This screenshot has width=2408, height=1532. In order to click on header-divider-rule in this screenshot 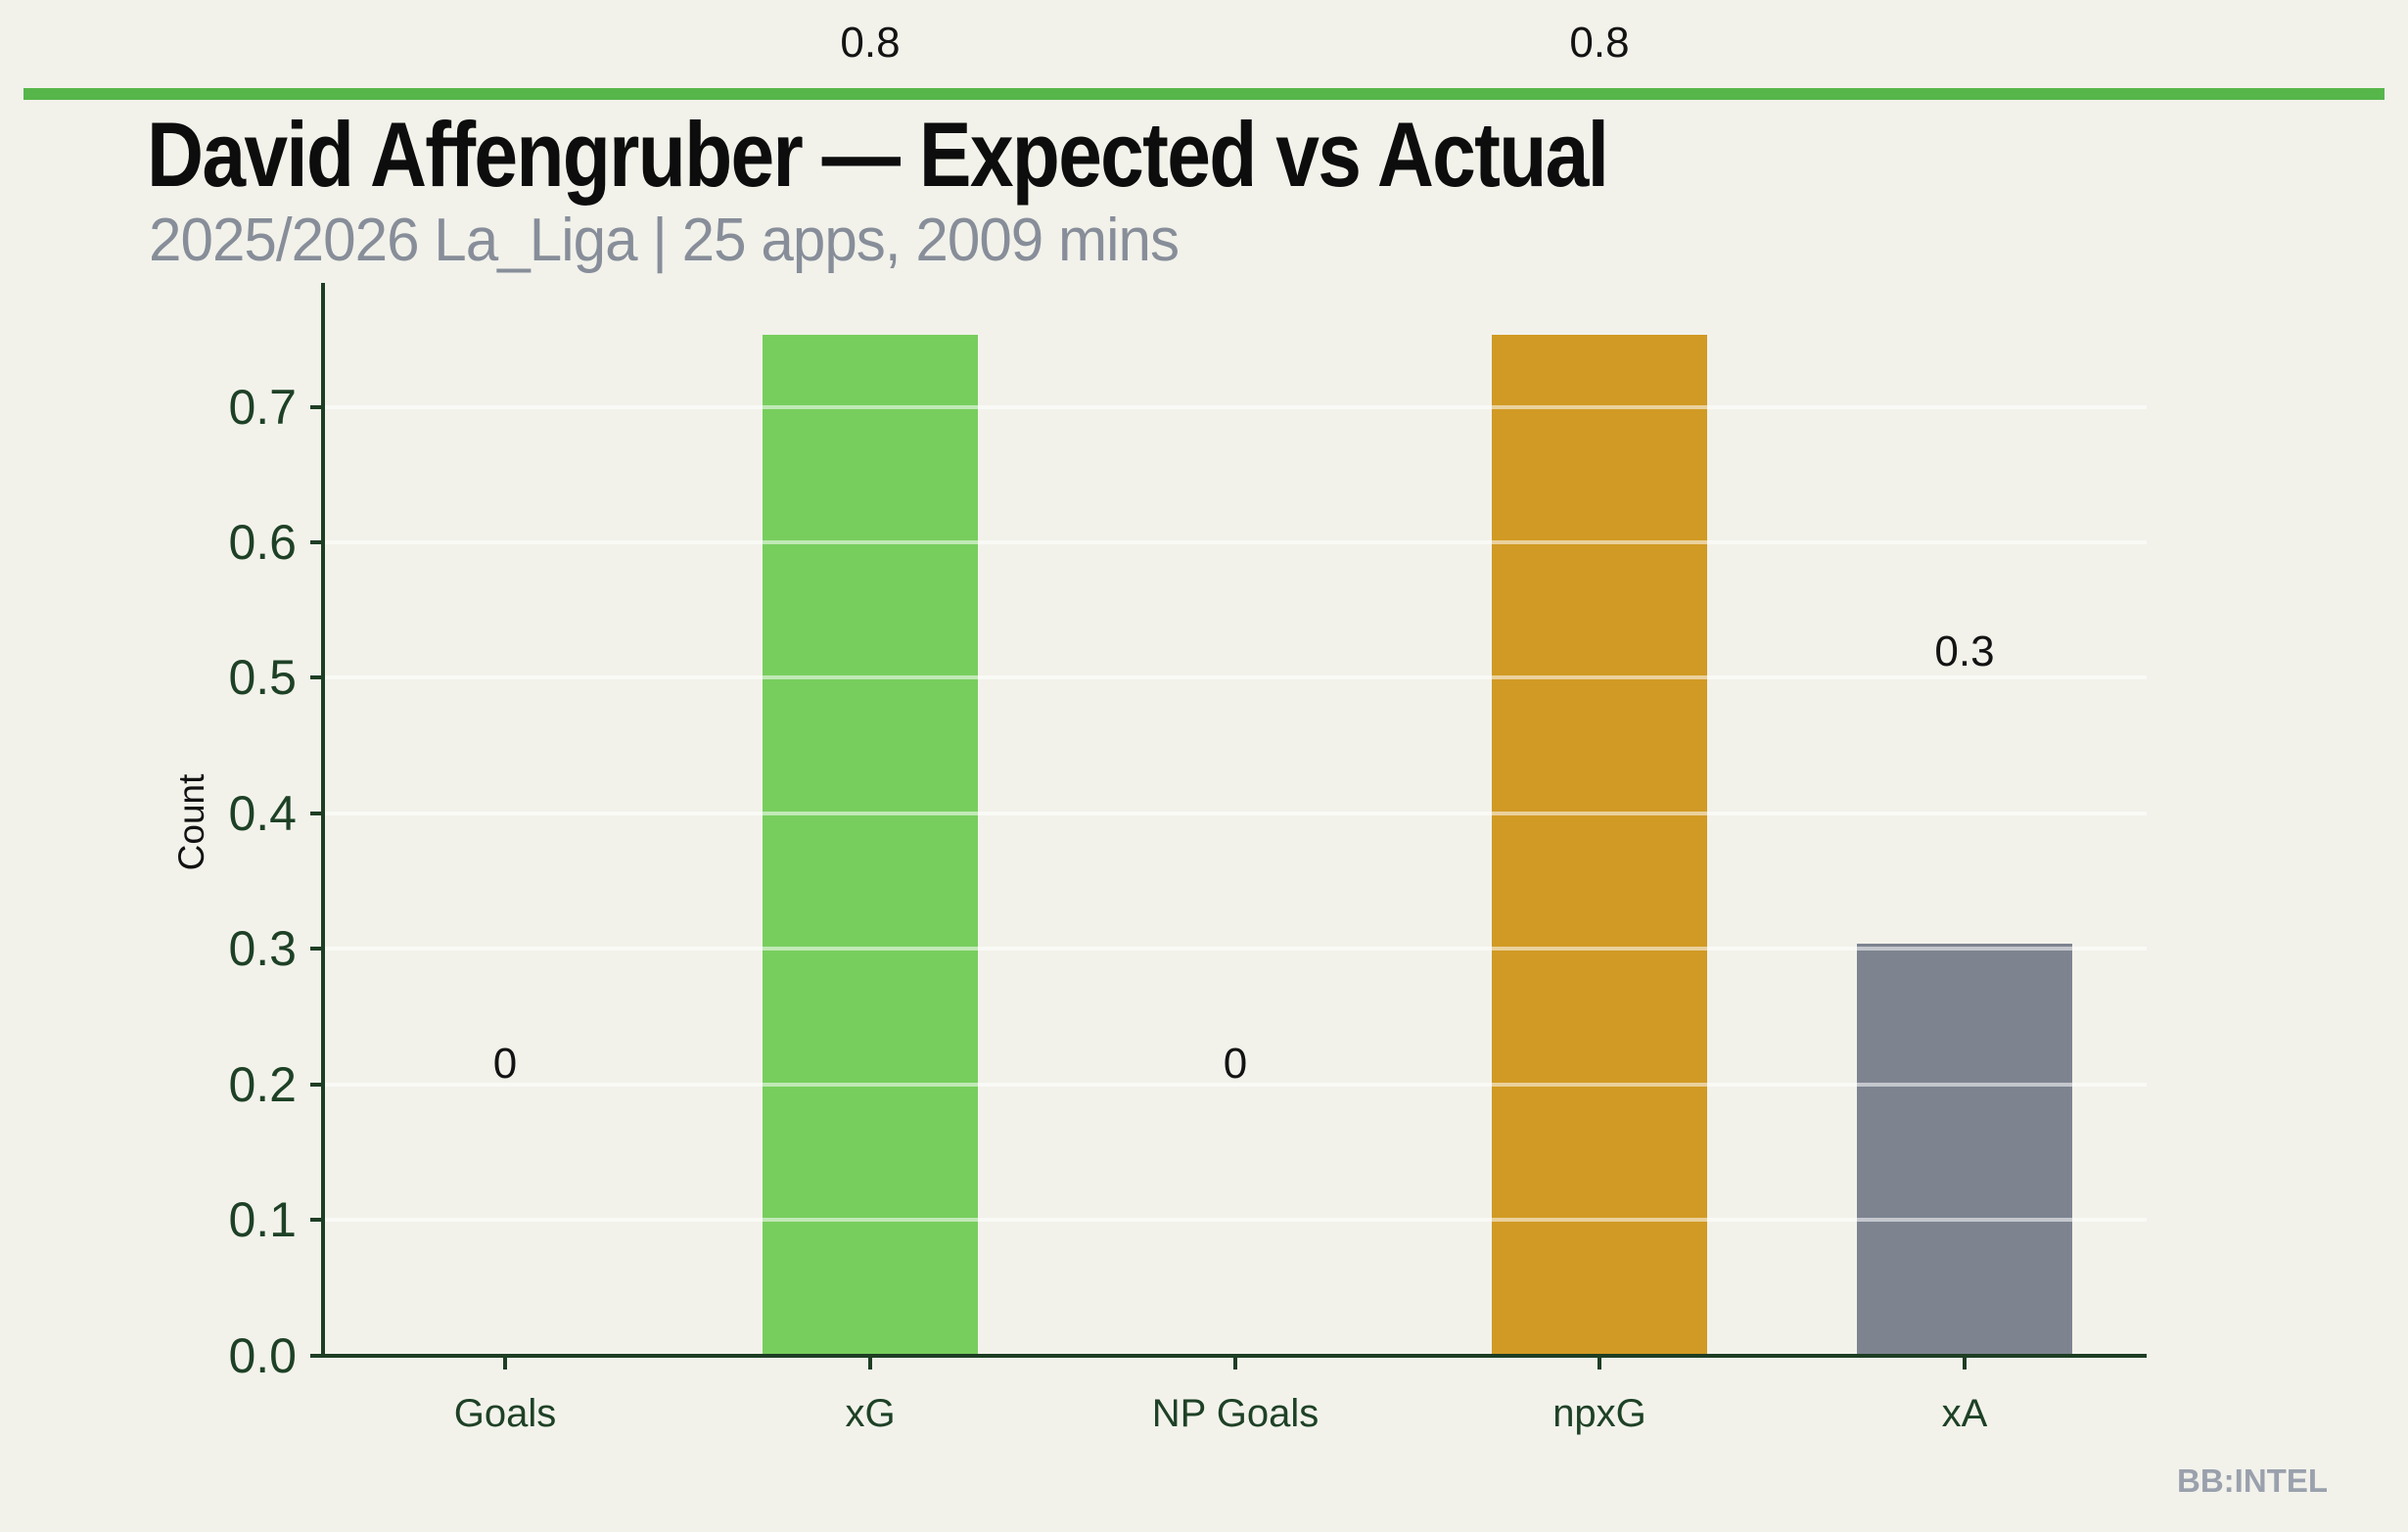, I will do `click(1204, 94)`.